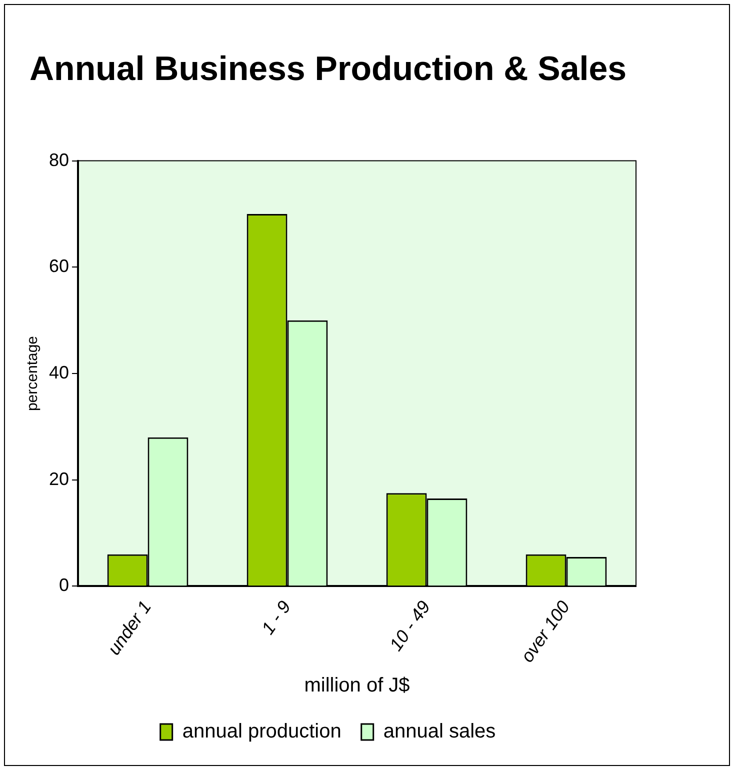 The width and height of the screenshot is (736, 772). What do you see at coordinates (64, 585) in the screenshot?
I see `y-tick-label: 0` at bounding box center [64, 585].